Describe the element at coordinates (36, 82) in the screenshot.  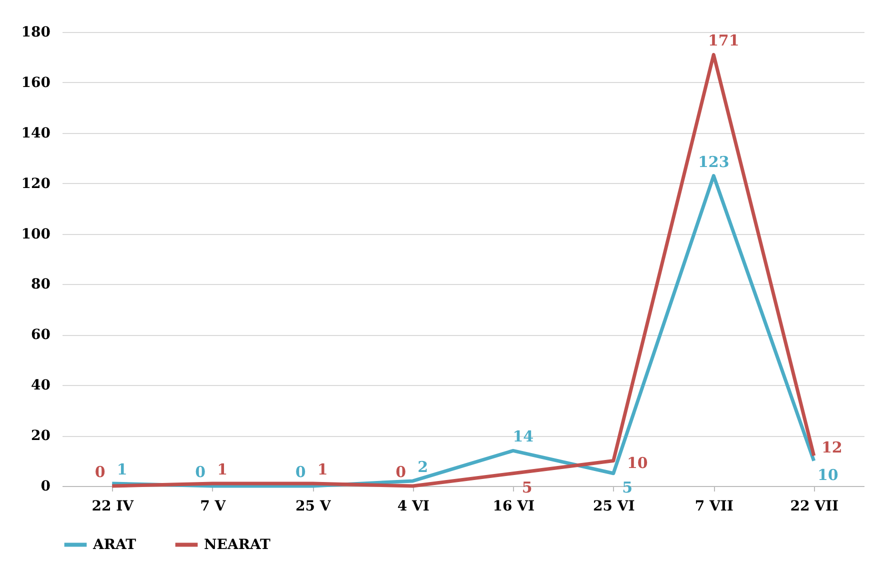
I see `y-tick-label: 160` at that location.